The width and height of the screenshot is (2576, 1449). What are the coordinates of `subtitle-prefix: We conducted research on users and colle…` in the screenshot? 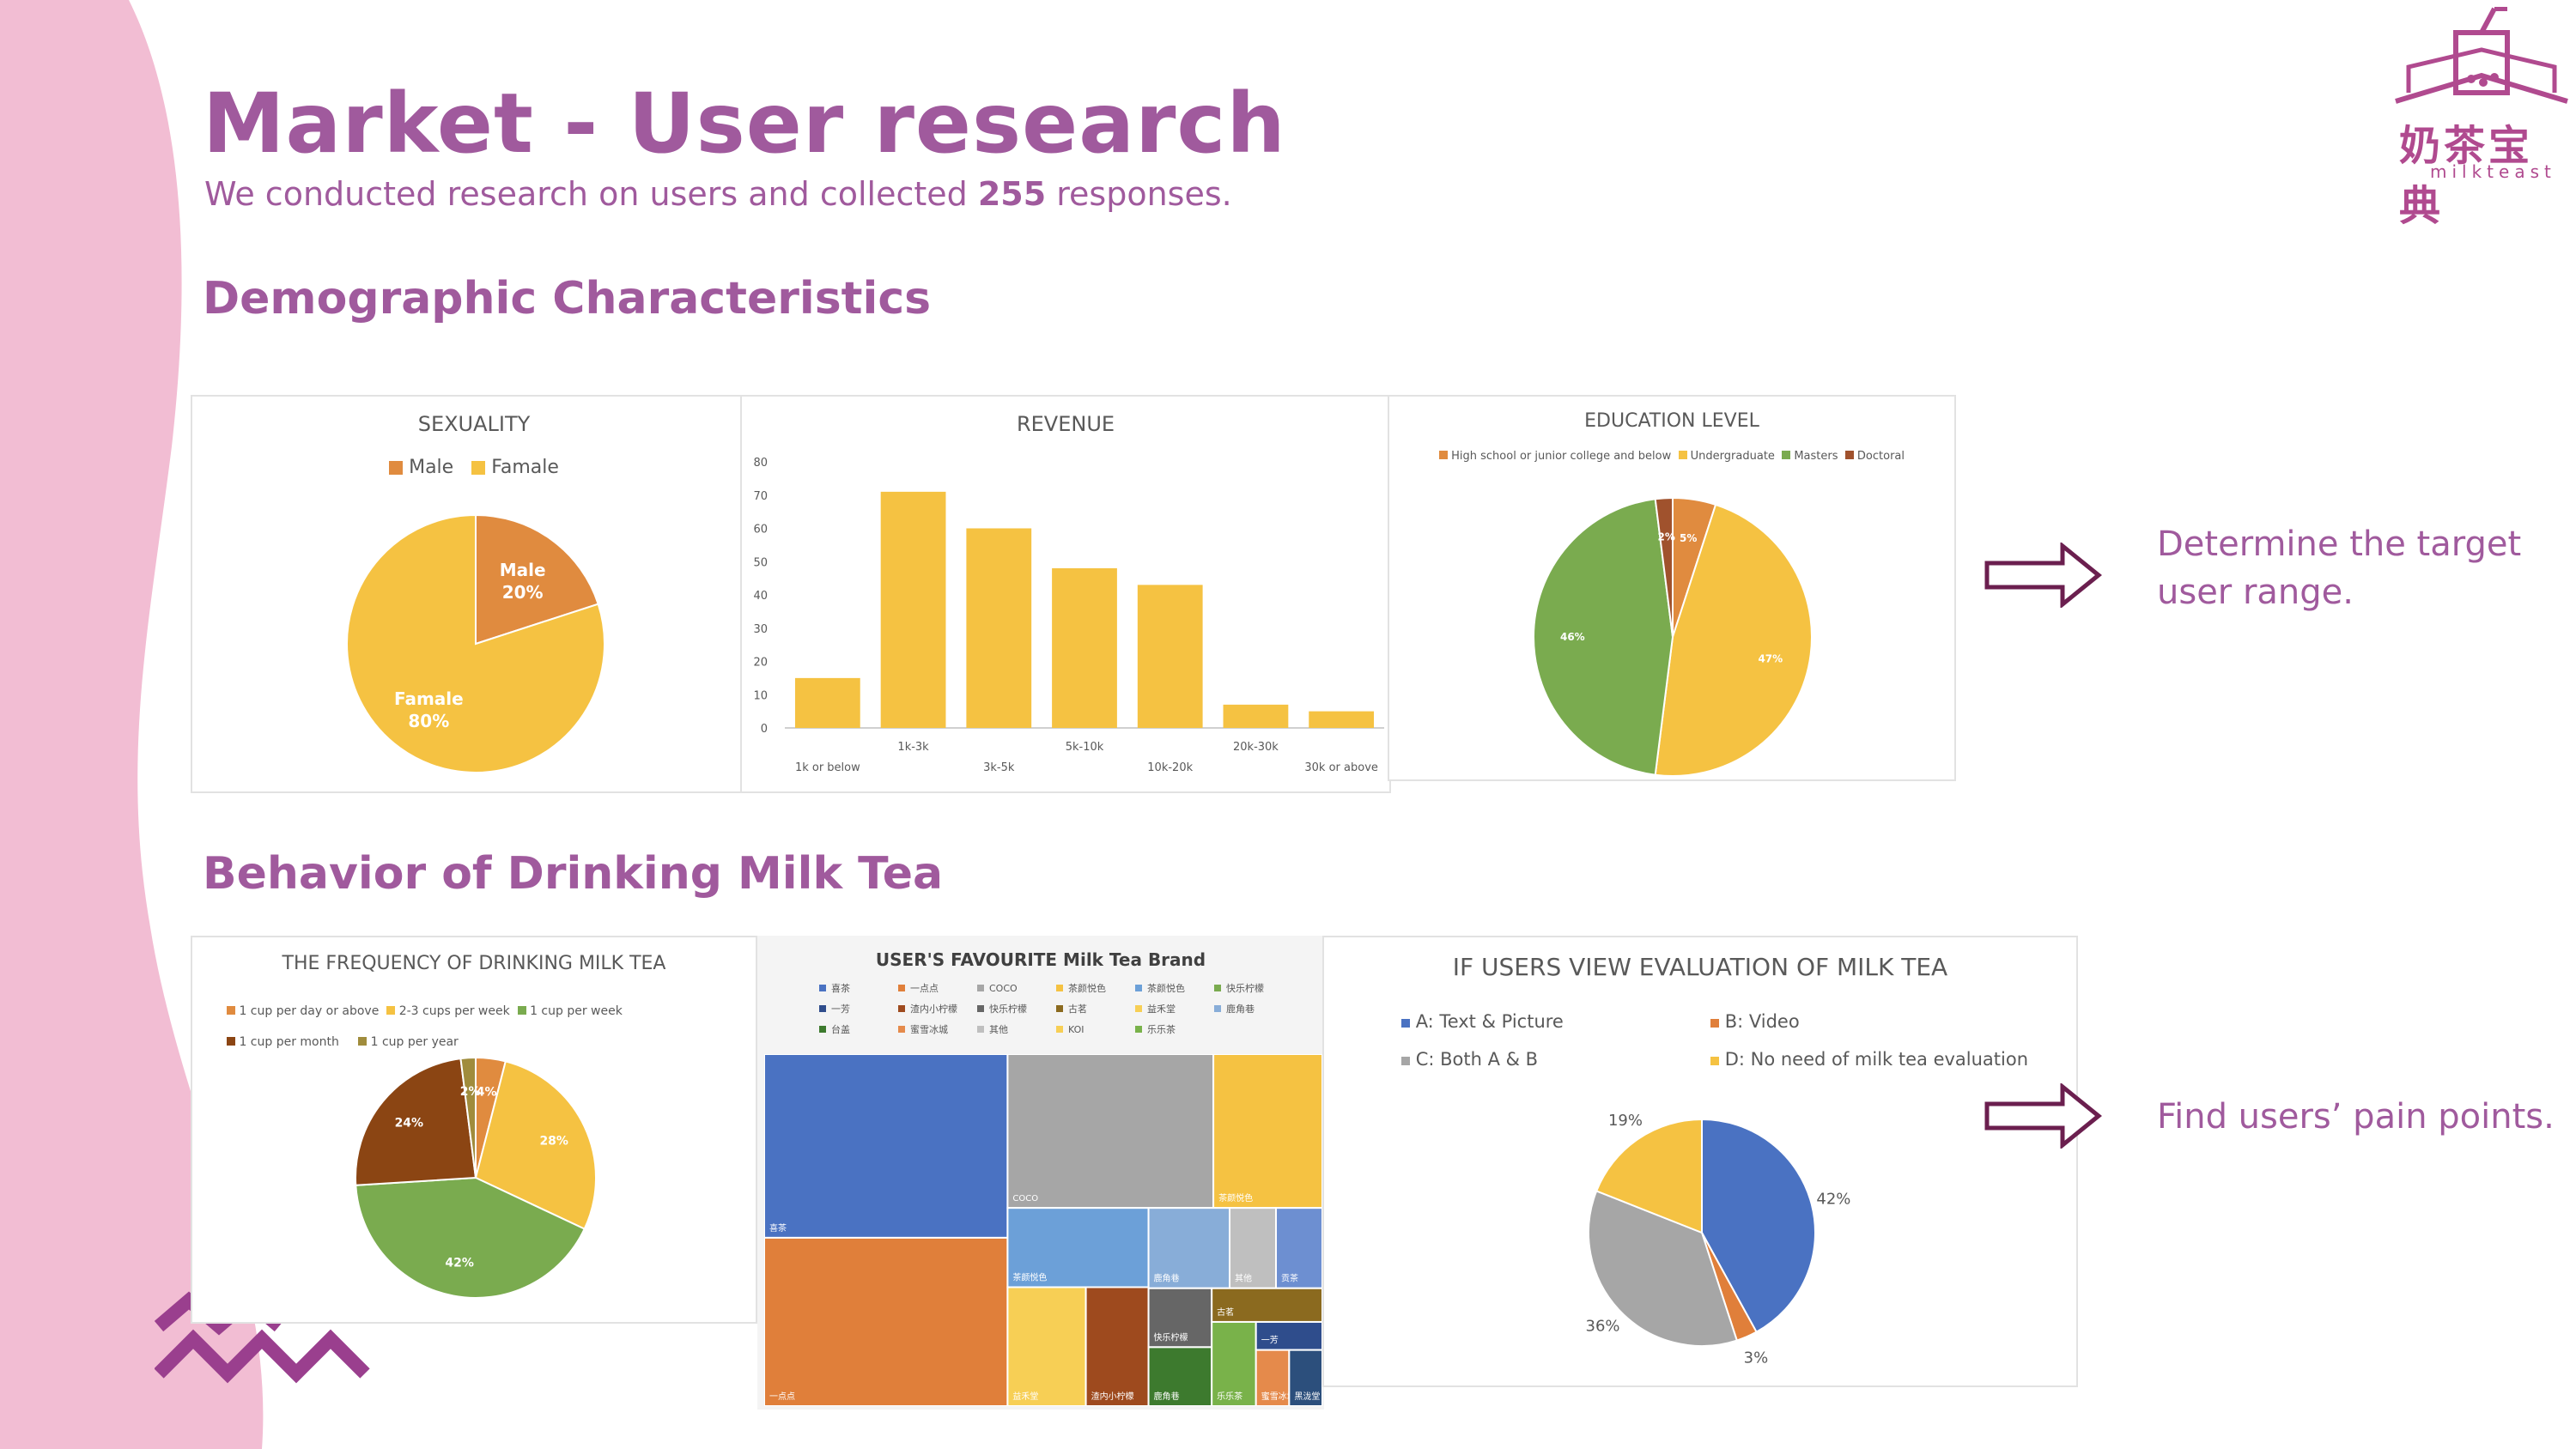 It's located at (591, 194).